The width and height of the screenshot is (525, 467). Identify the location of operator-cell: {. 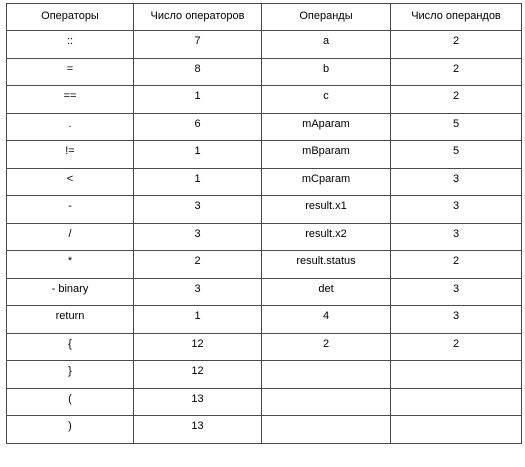
(70, 346).